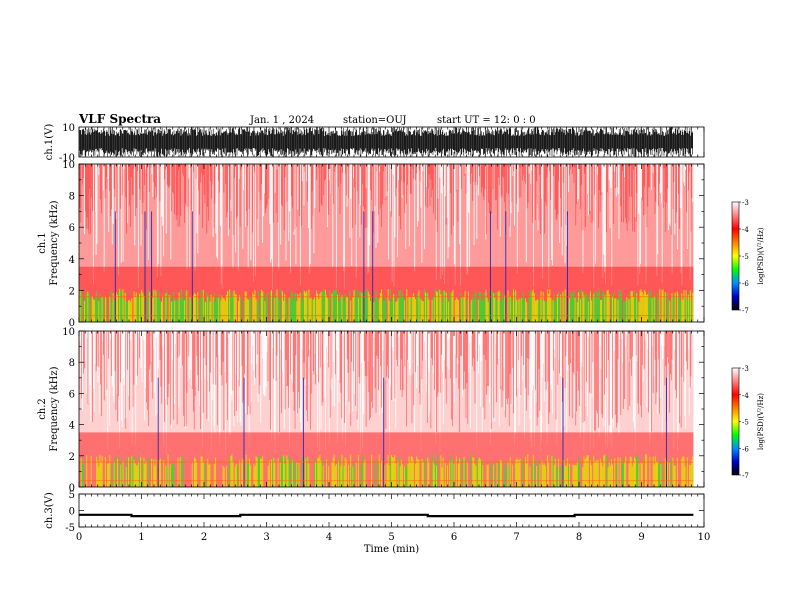  I want to click on x-tick-label: 3, so click(266, 537).